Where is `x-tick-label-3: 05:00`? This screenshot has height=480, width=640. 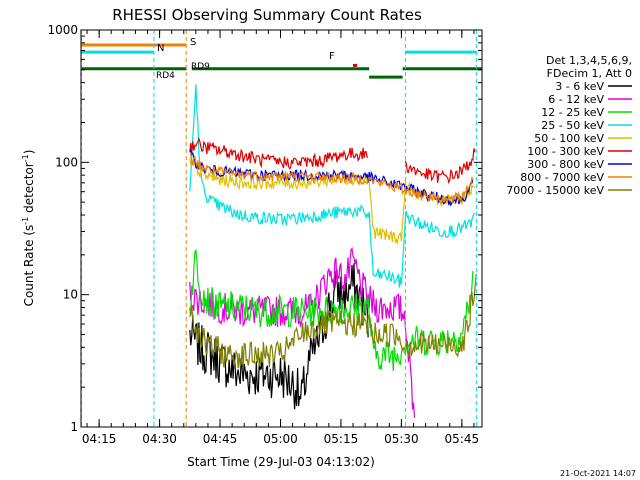 x-tick-label-3: 05:00 is located at coordinates (280, 439).